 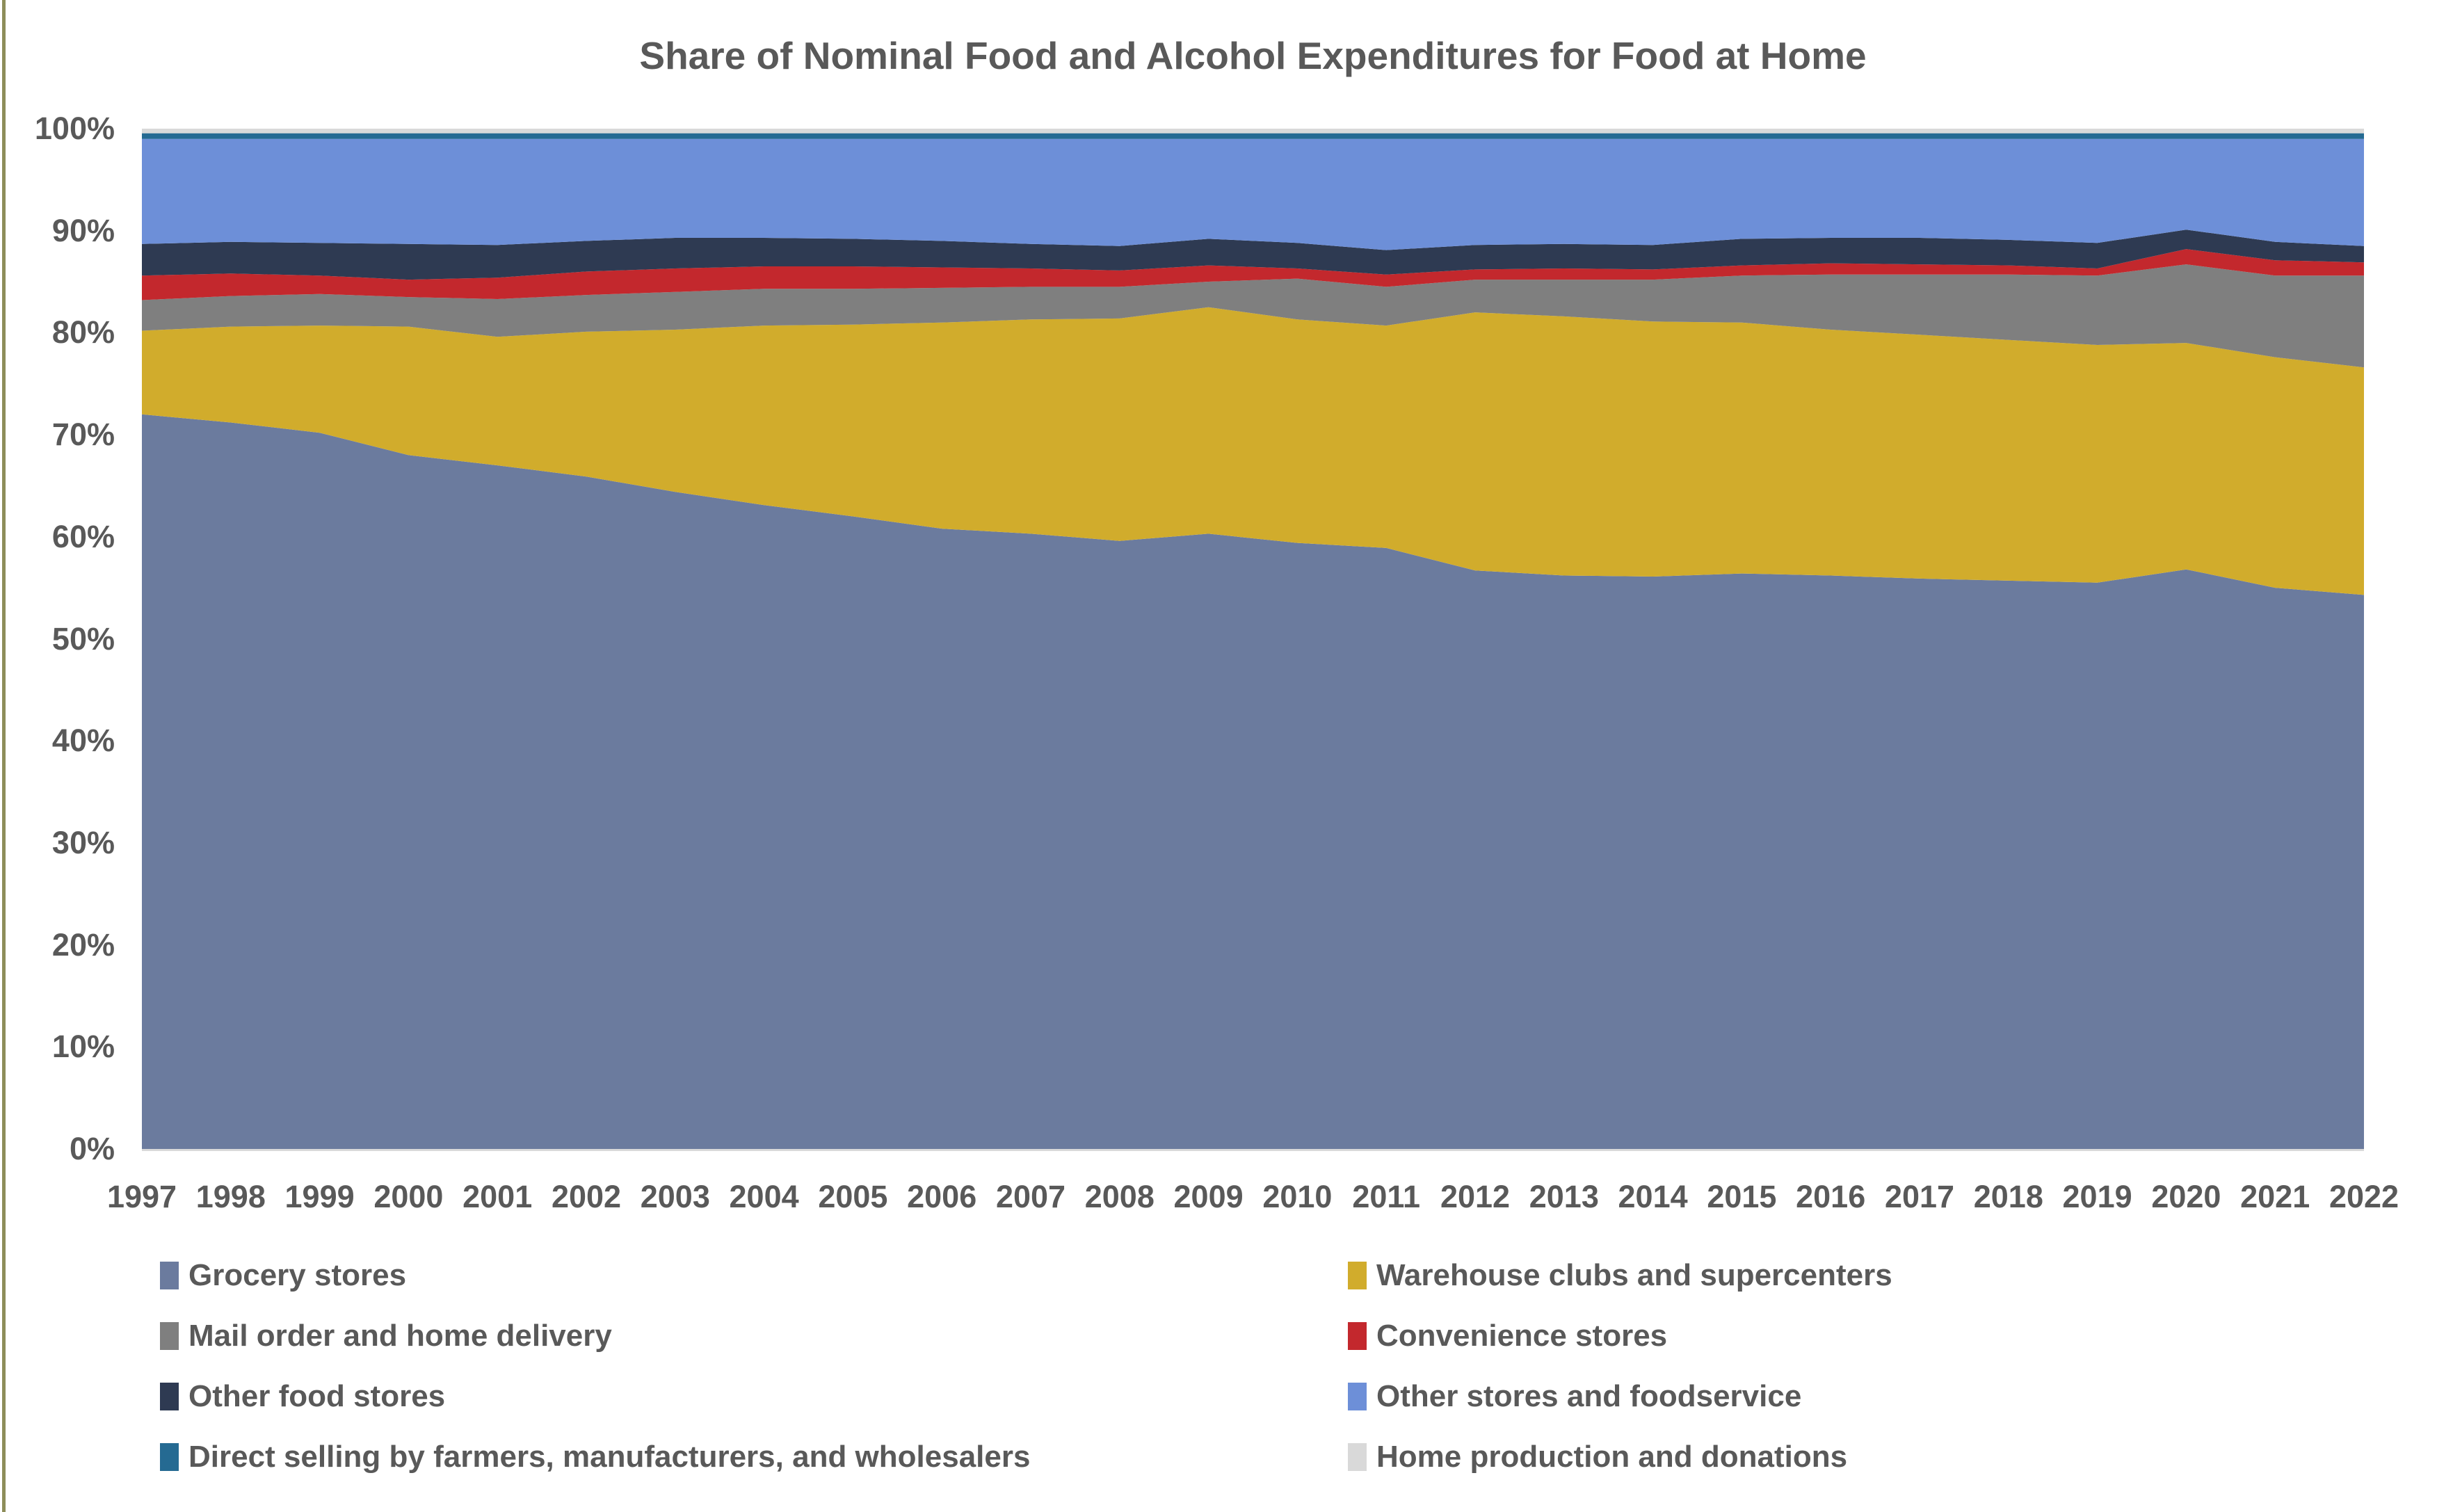 What do you see at coordinates (83, 333) in the screenshot?
I see `y-tick-label-80: 80%` at bounding box center [83, 333].